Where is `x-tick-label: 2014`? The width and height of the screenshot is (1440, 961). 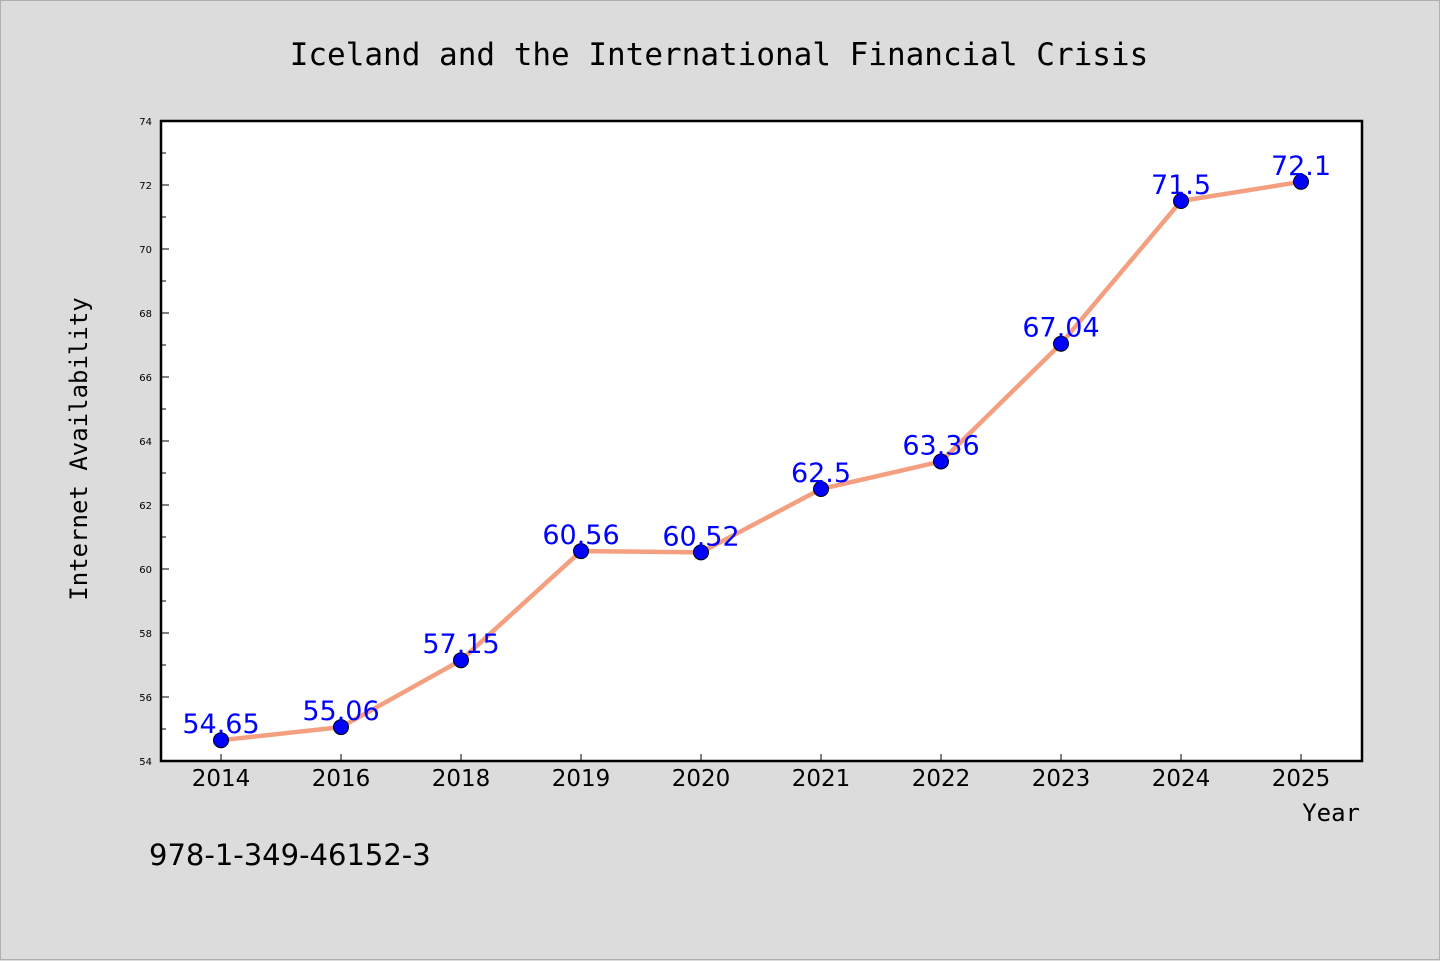 x-tick-label: 2014 is located at coordinates (221, 779).